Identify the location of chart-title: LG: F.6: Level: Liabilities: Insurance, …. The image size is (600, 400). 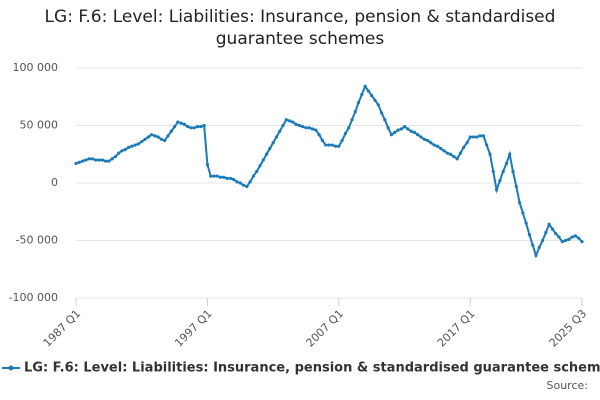
(300, 28).